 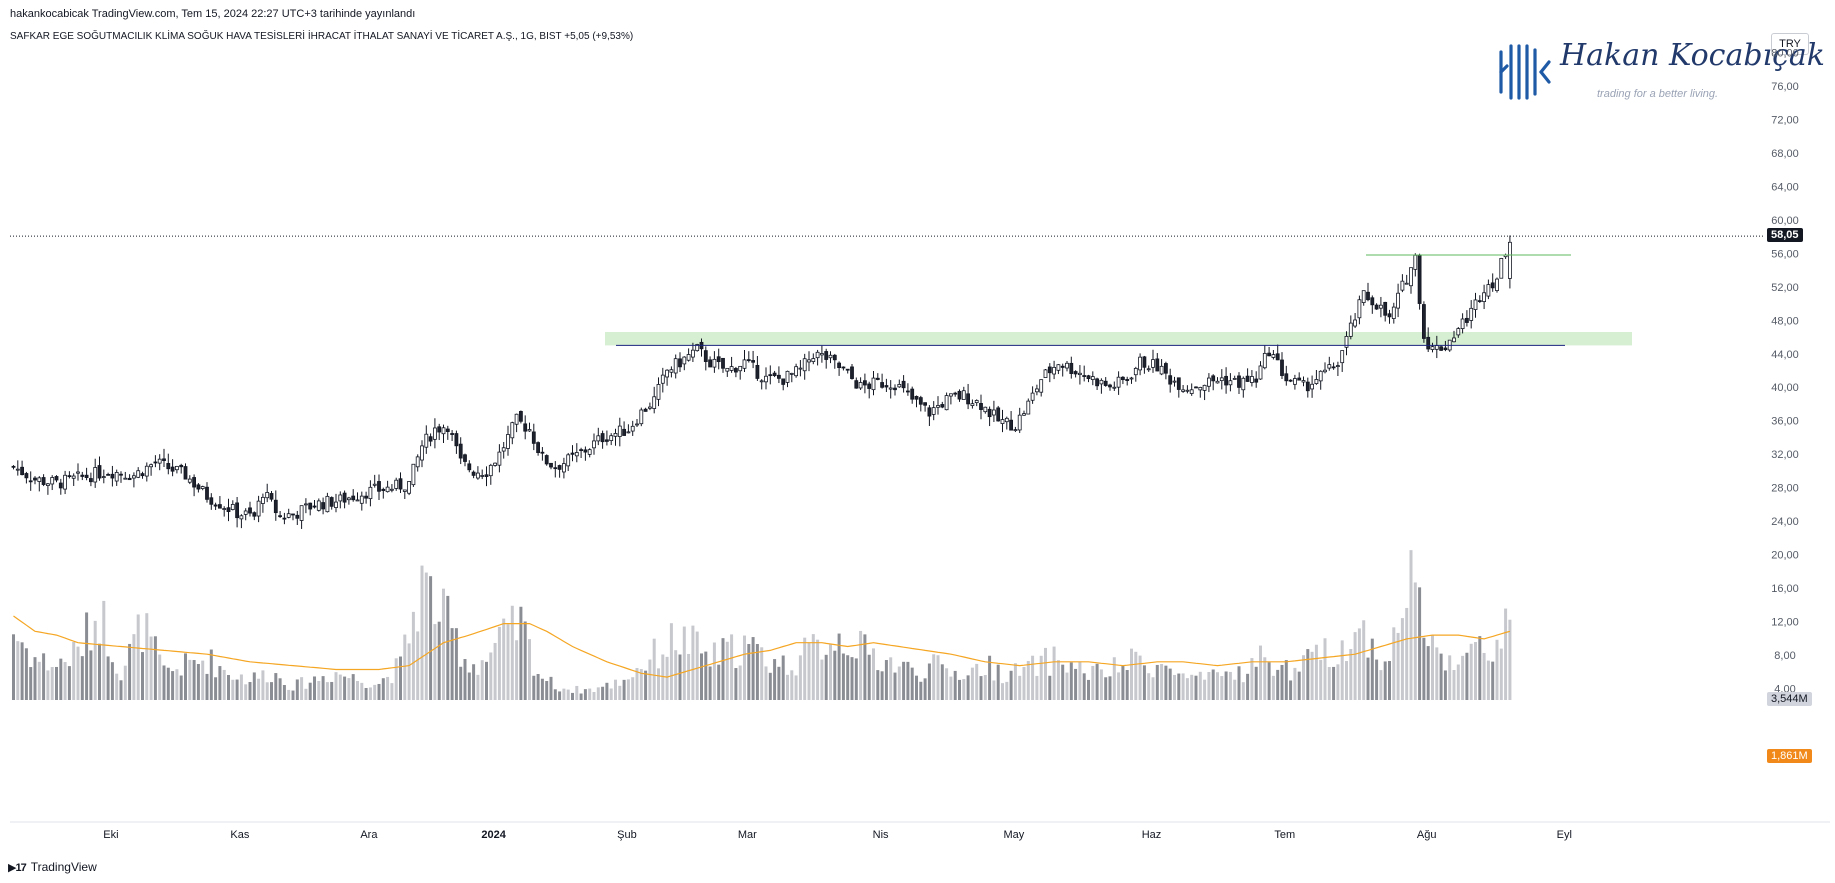 What do you see at coordinates (1785, 489) in the screenshot?
I see `price-tick-label: 28,00` at bounding box center [1785, 489].